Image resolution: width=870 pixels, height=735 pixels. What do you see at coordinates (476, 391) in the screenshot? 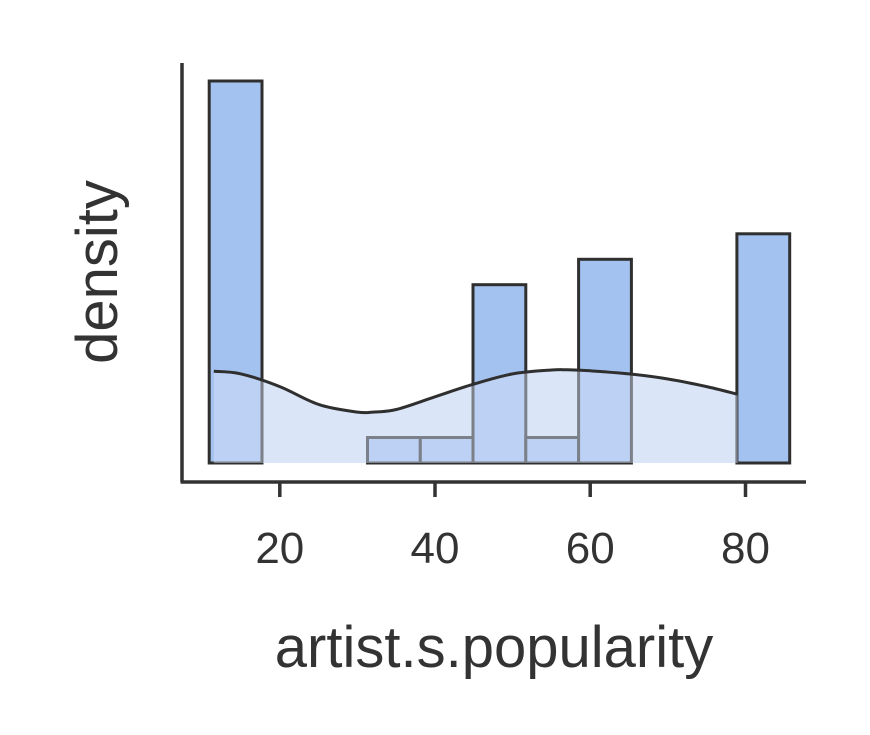
I see `density-curve-line` at bounding box center [476, 391].